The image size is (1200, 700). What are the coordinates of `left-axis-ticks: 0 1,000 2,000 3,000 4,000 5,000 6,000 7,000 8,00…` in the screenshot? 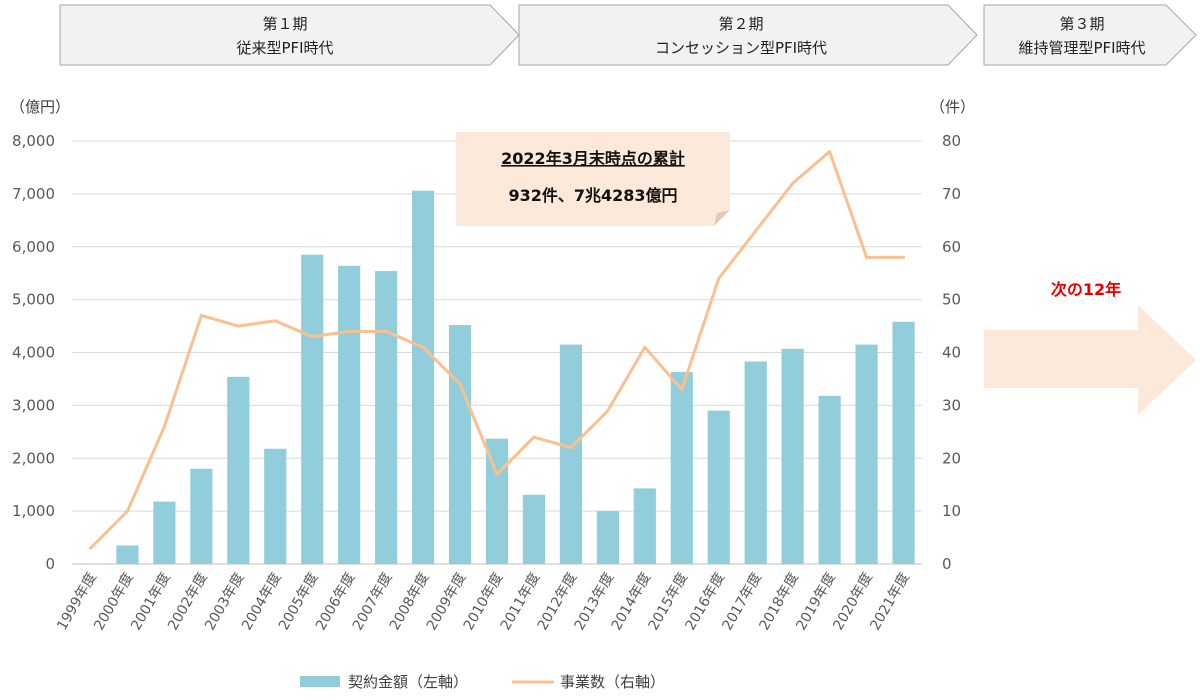 It's located at (33, 352).